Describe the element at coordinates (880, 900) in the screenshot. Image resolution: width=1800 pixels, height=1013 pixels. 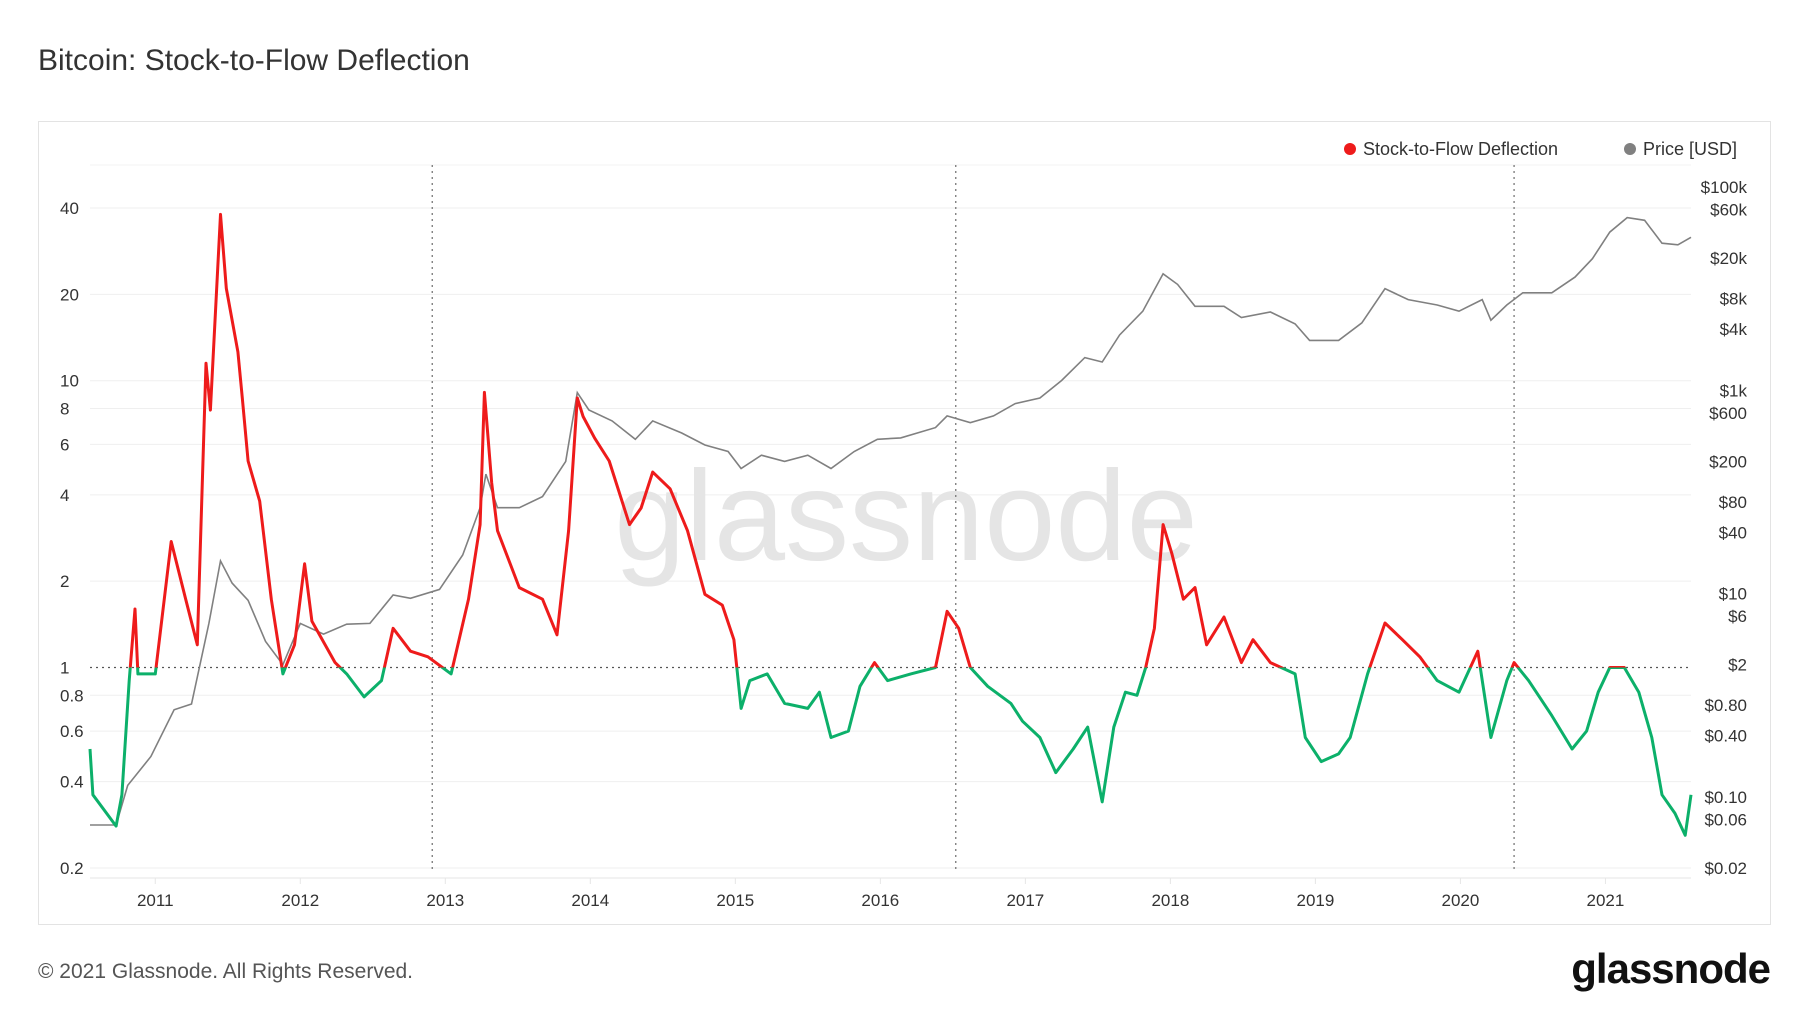
I see `x-tick-label: 2016` at that location.